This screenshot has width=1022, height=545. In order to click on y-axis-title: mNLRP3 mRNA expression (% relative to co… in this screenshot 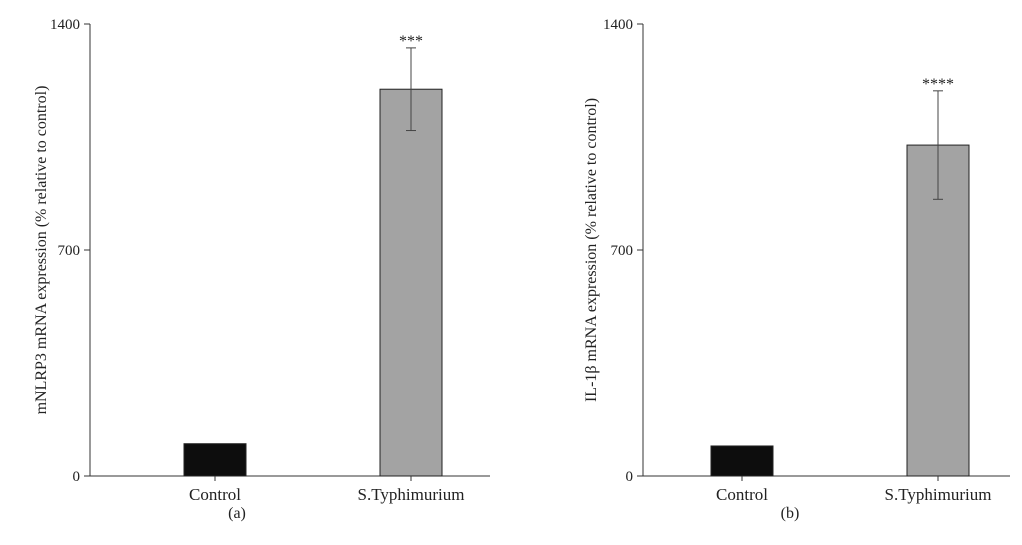, I will do `click(41, 250)`.